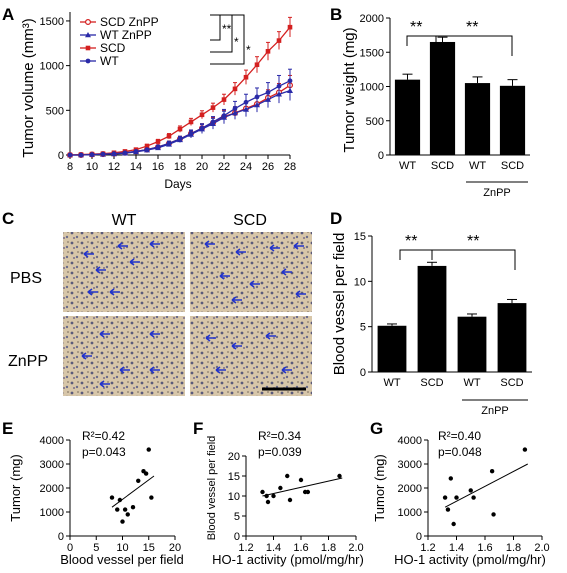  I want to click on panel-a-sig-2: *, so click(236, 42).